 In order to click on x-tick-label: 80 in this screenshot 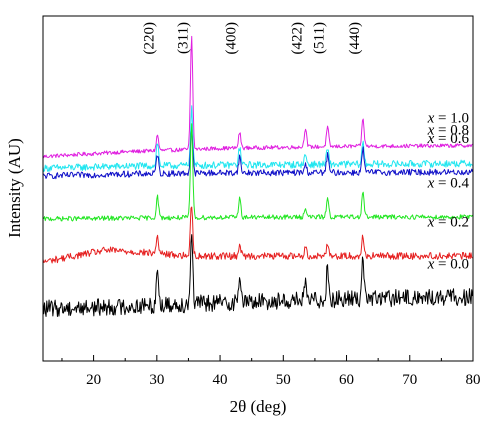, I will do `click(473, 380)`.